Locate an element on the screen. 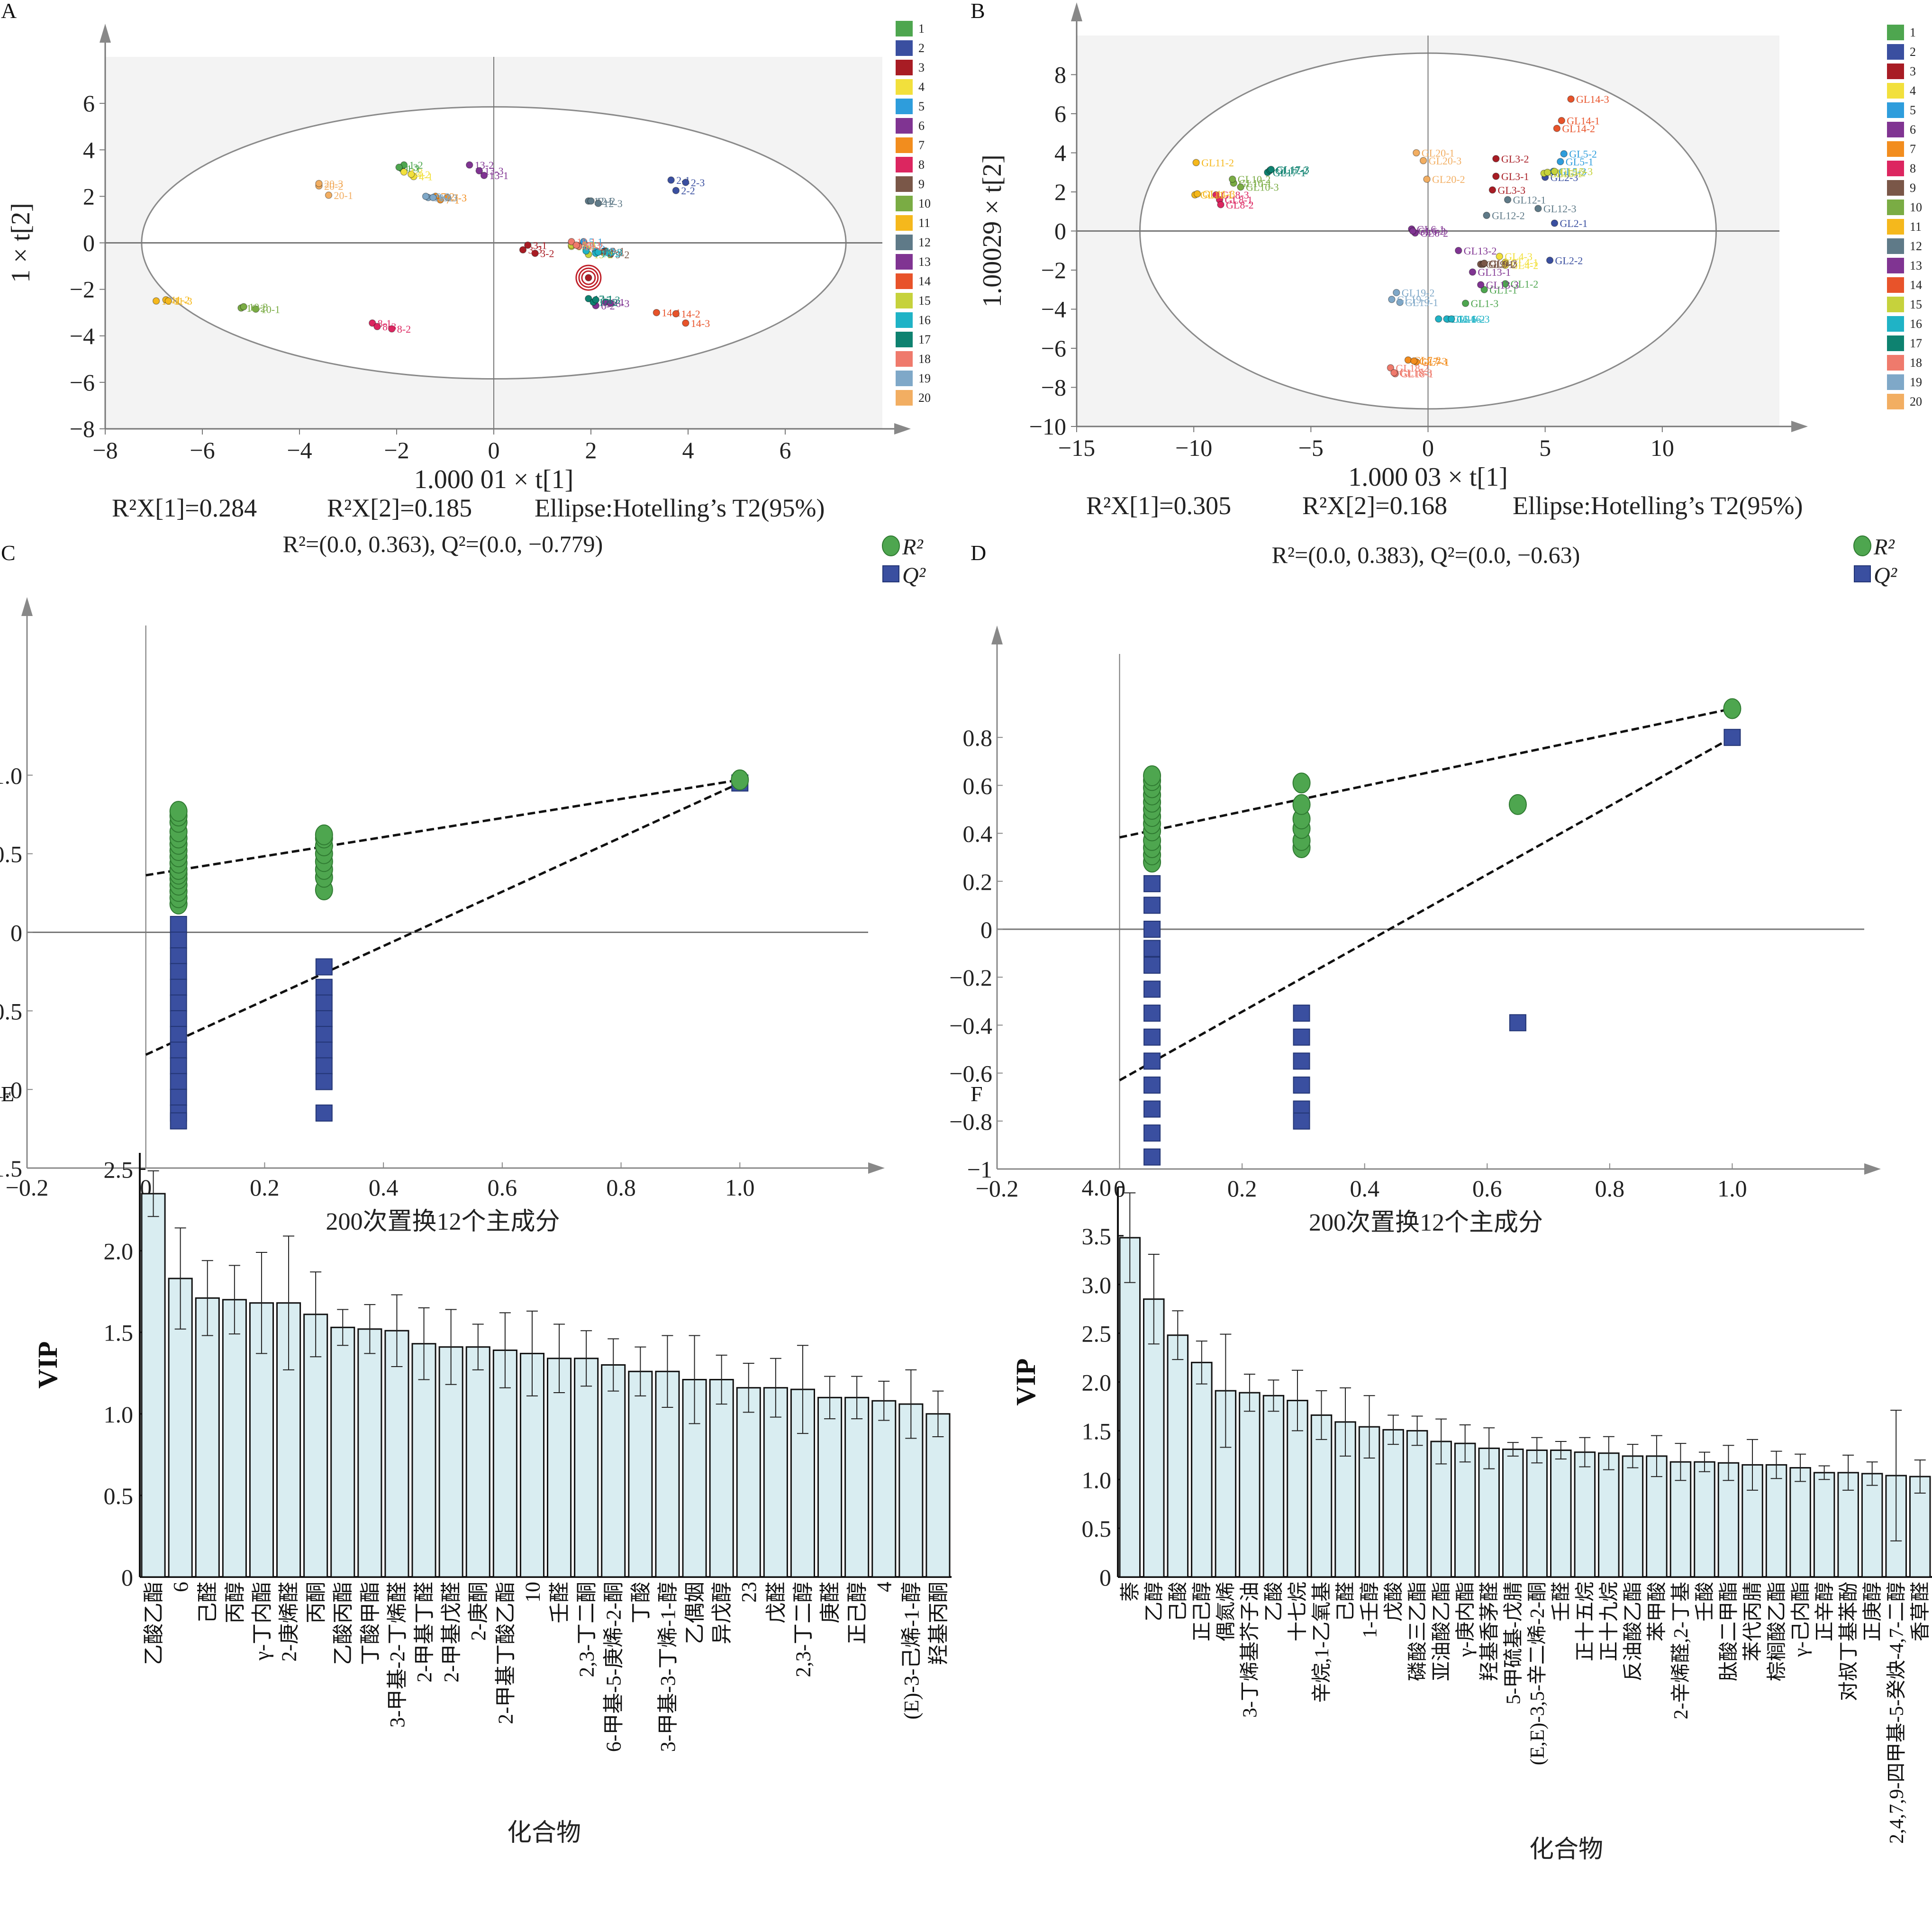 This screenshot has height=1930, width=1932. score-point: GL1-3 is located at coordinates (1479, 303).